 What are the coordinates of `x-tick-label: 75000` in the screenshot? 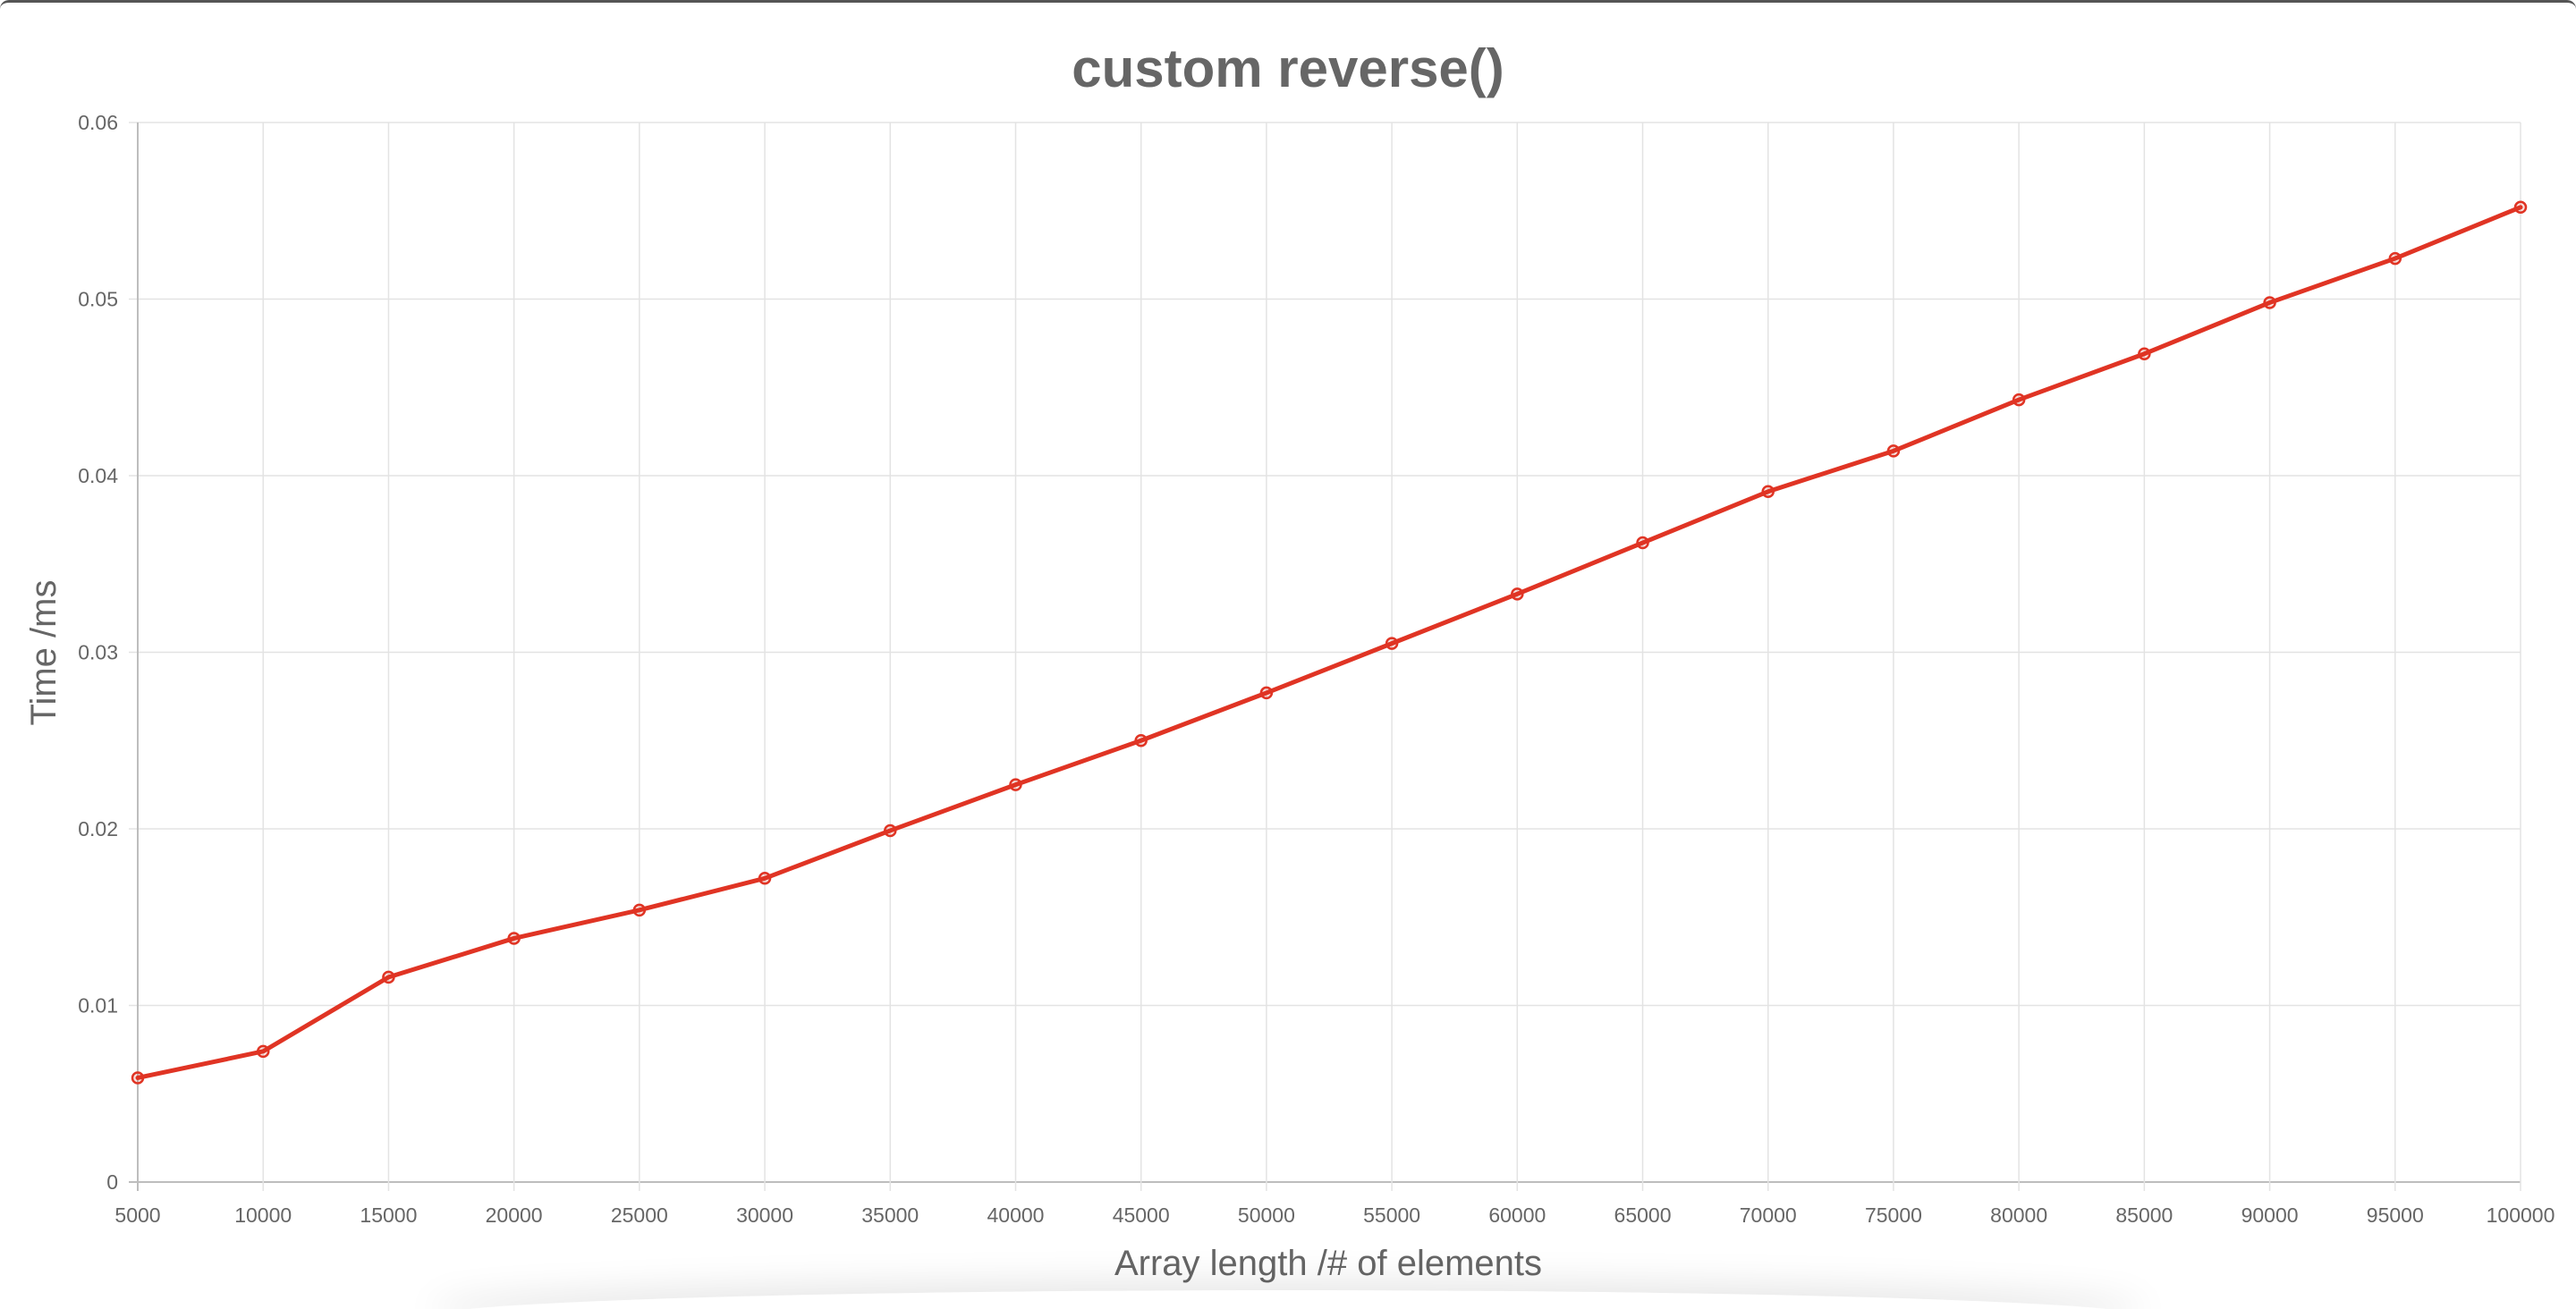 It's located at (1893, 1215).